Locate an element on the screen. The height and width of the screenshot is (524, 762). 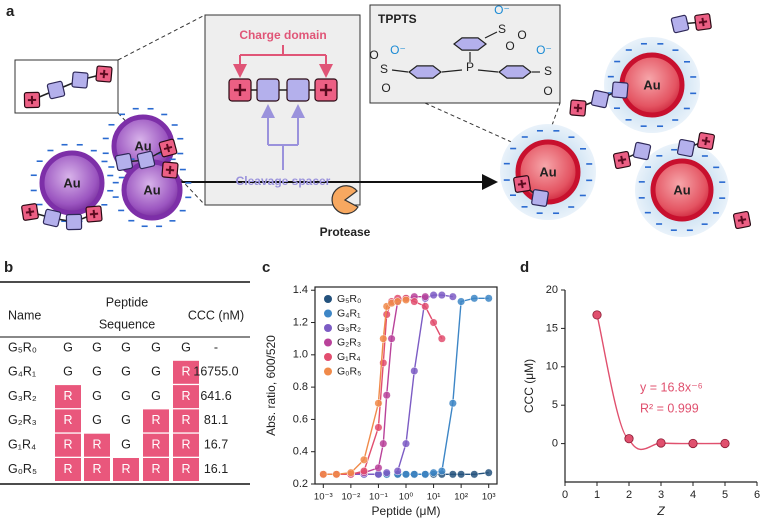
protease-label: Protease is located at coordinates (345, 232).